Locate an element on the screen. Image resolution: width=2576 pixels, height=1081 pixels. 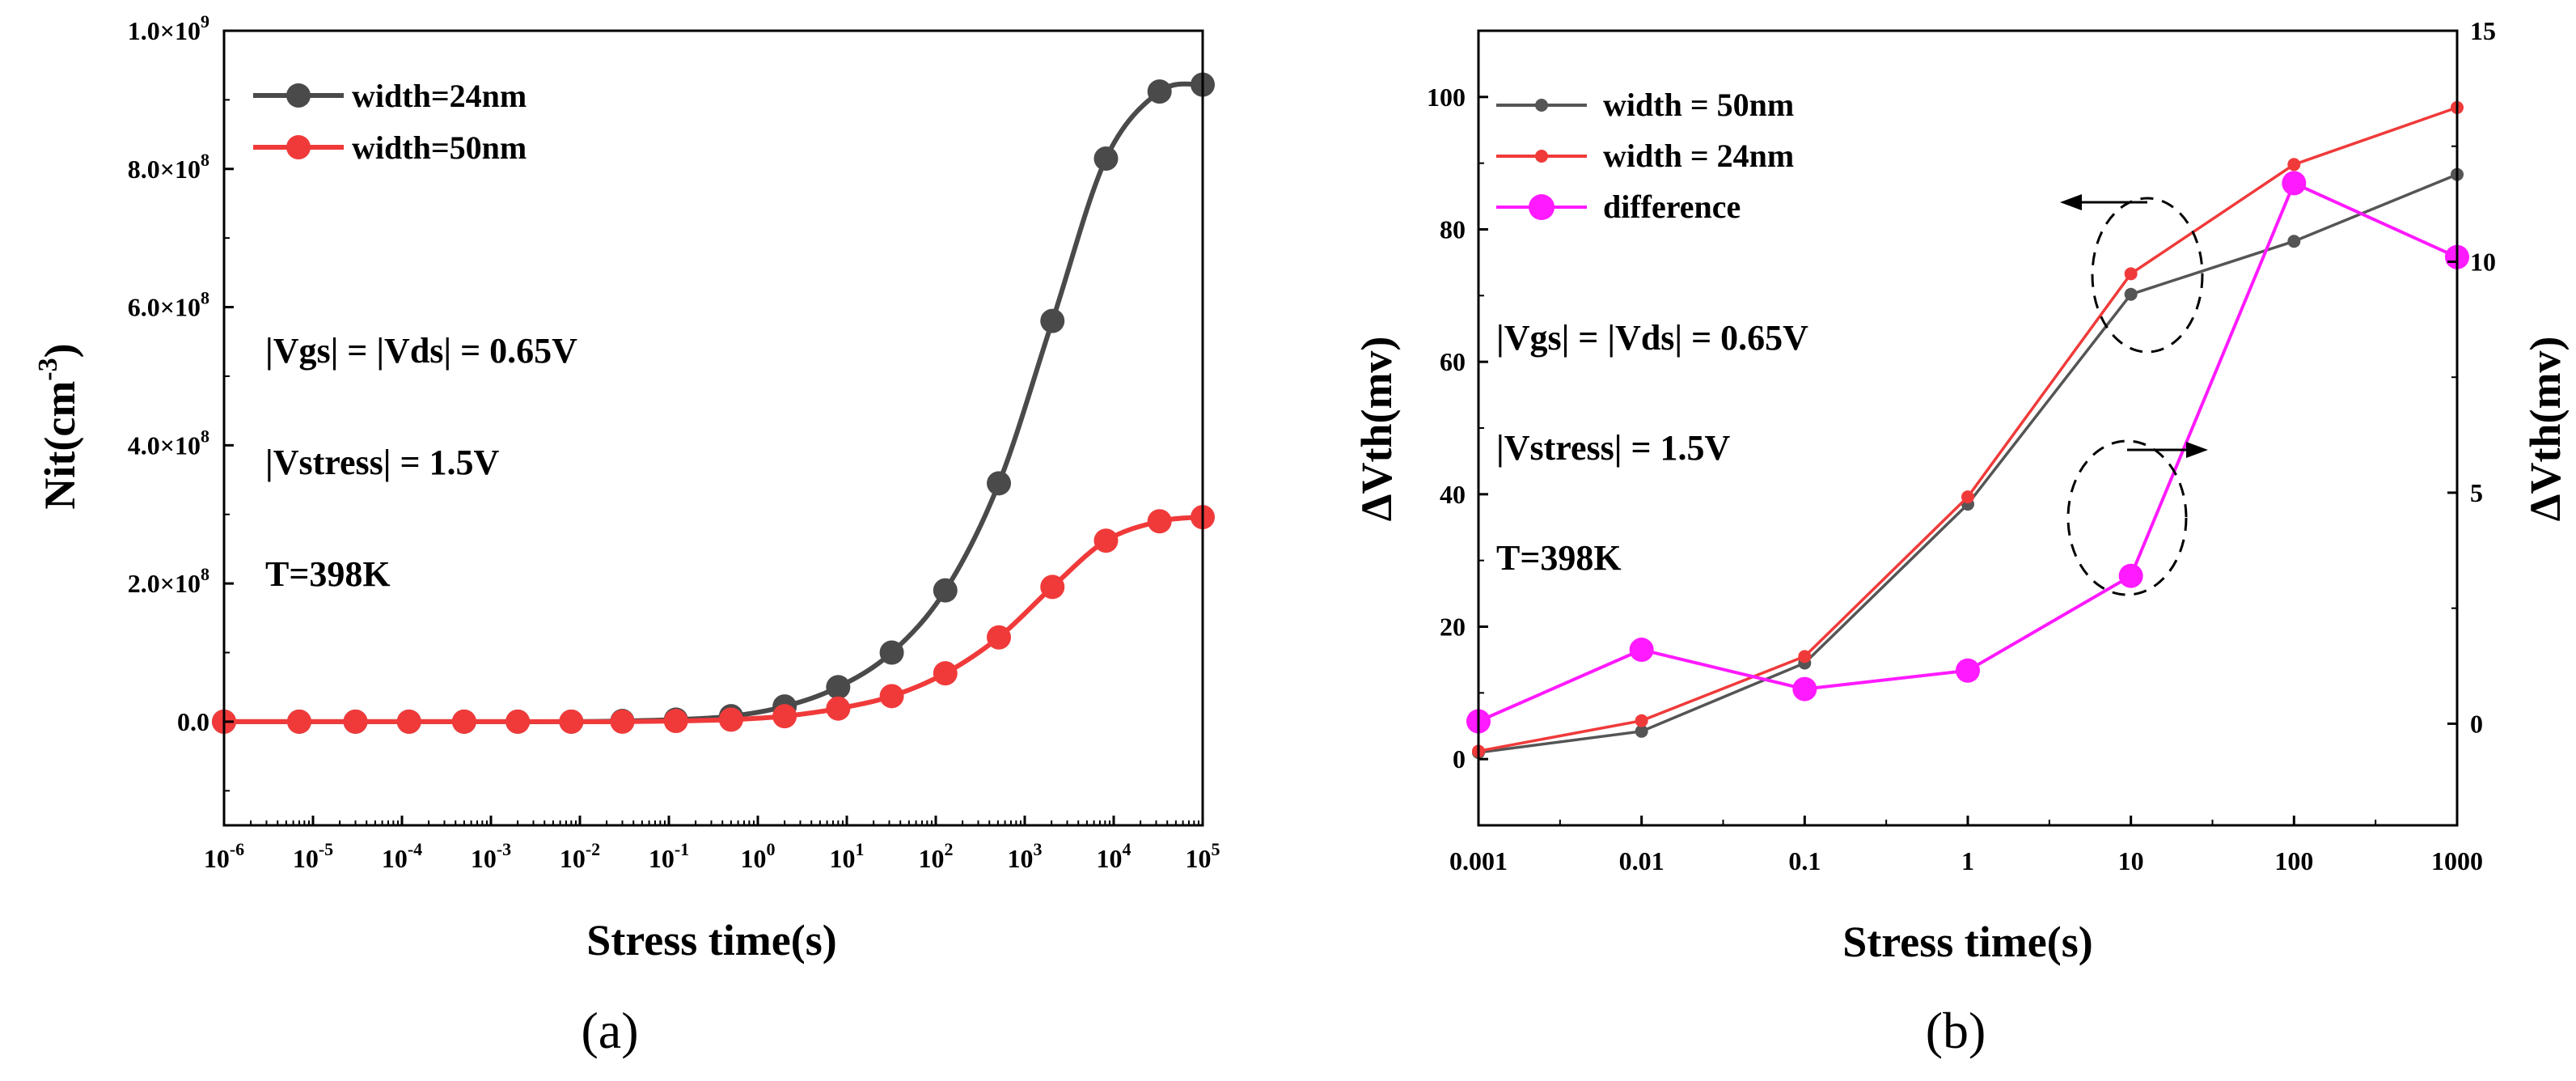
panel-b-legend: width = 50nm width = 24nm difference is located at coordinates (1645, 156).